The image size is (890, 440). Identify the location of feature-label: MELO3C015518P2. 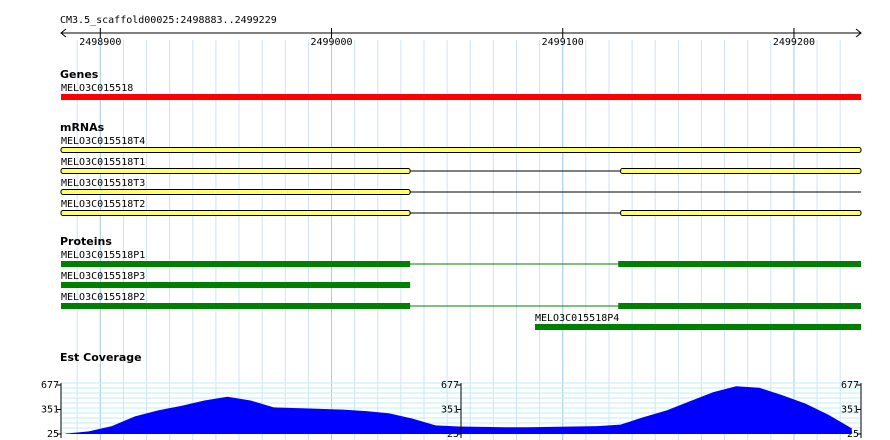
(103, 297).